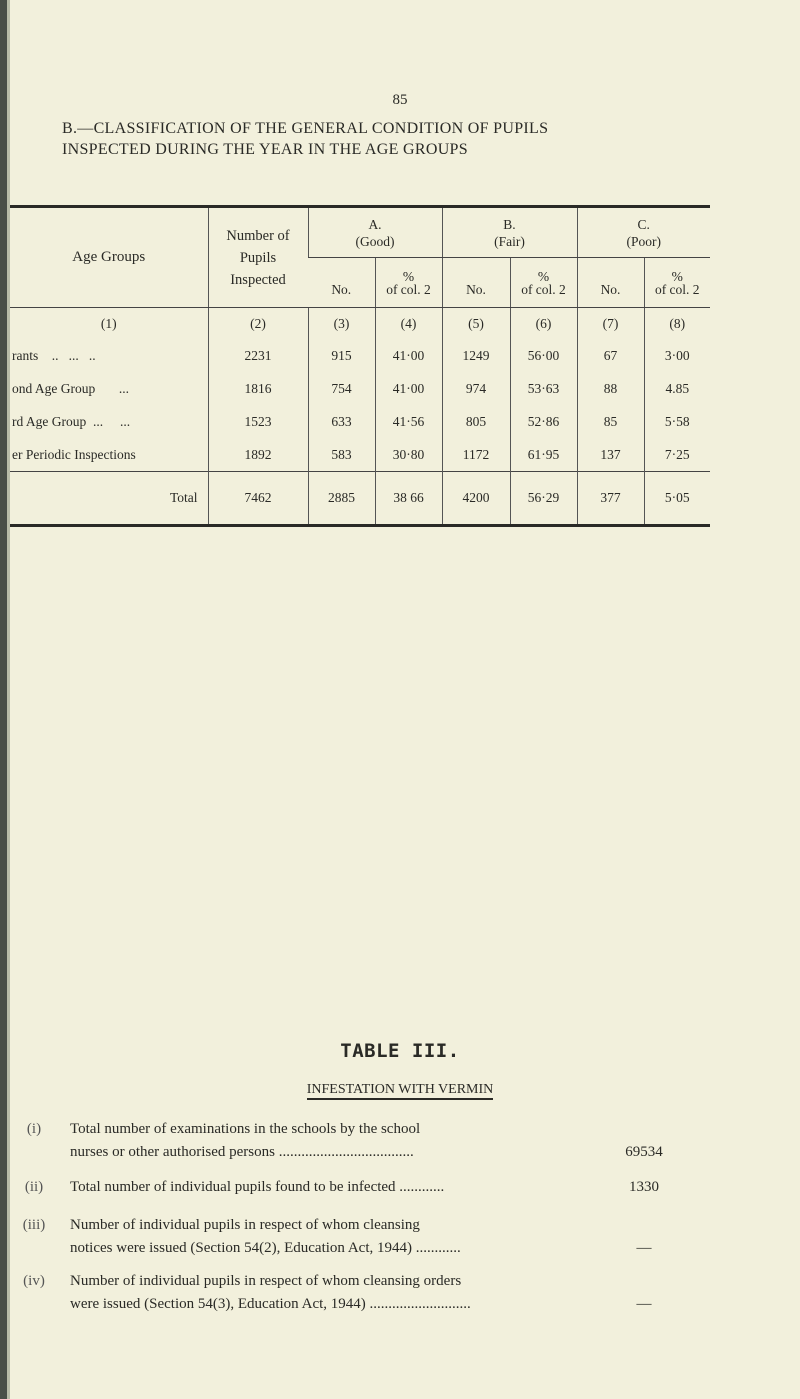 Image resolution: width=800 pixels, height=1399 pixels. What do you see at coordinates (543, 498) in the screenshot?
I see `total-cell: 56·29` at bounding box center [543, 498].